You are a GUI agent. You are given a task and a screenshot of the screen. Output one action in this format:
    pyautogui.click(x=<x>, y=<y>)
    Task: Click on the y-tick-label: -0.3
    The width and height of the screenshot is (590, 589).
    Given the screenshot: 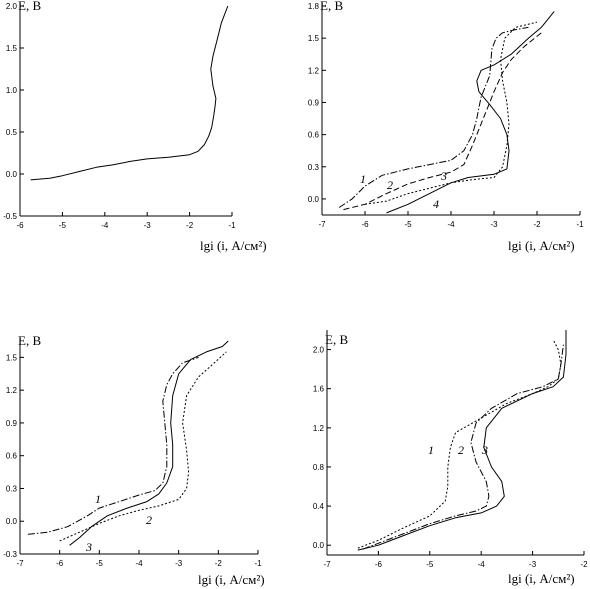 What is the action you would take?
    pyautogui.click(x=10, y=554)
    